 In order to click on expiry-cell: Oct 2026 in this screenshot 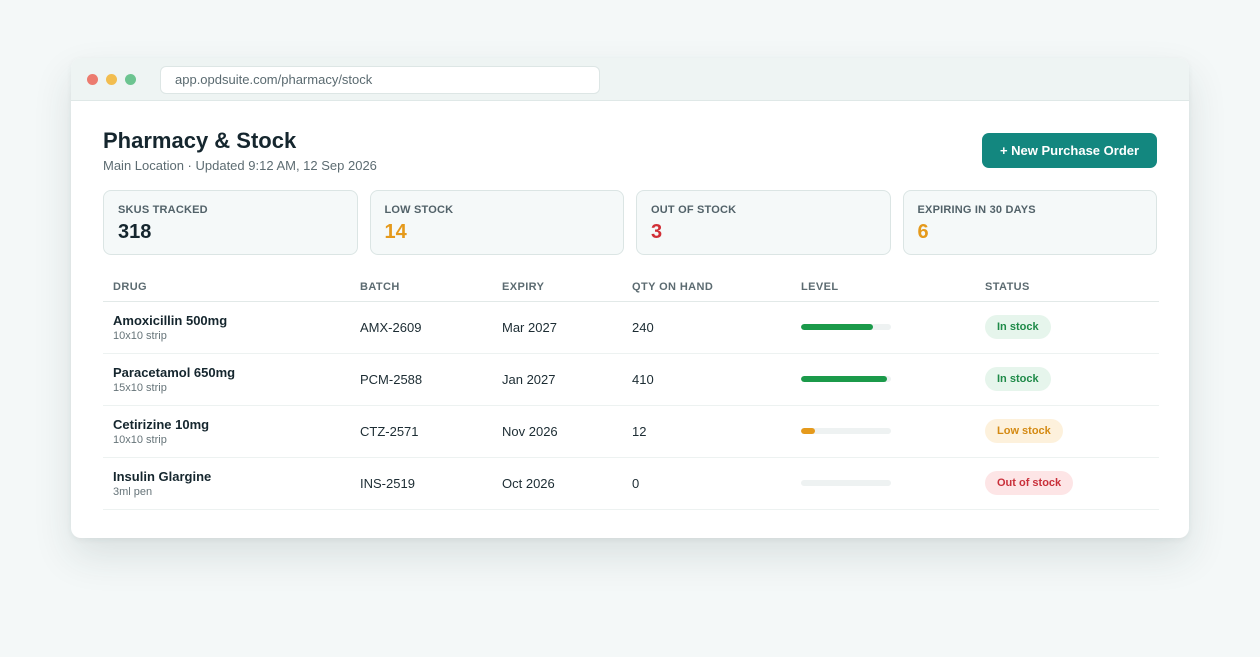, I will do `click(557, 483)`.